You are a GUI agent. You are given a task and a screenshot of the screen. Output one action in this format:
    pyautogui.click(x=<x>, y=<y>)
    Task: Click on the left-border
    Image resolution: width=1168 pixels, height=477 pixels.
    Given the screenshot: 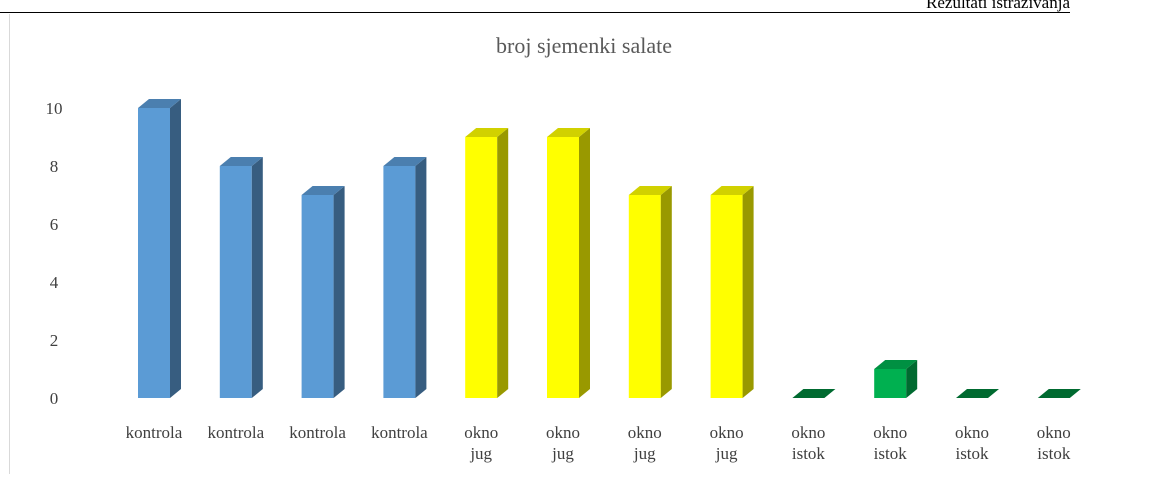 What is the action you would take?
    pyautogui.click(x=9, y=244)
    